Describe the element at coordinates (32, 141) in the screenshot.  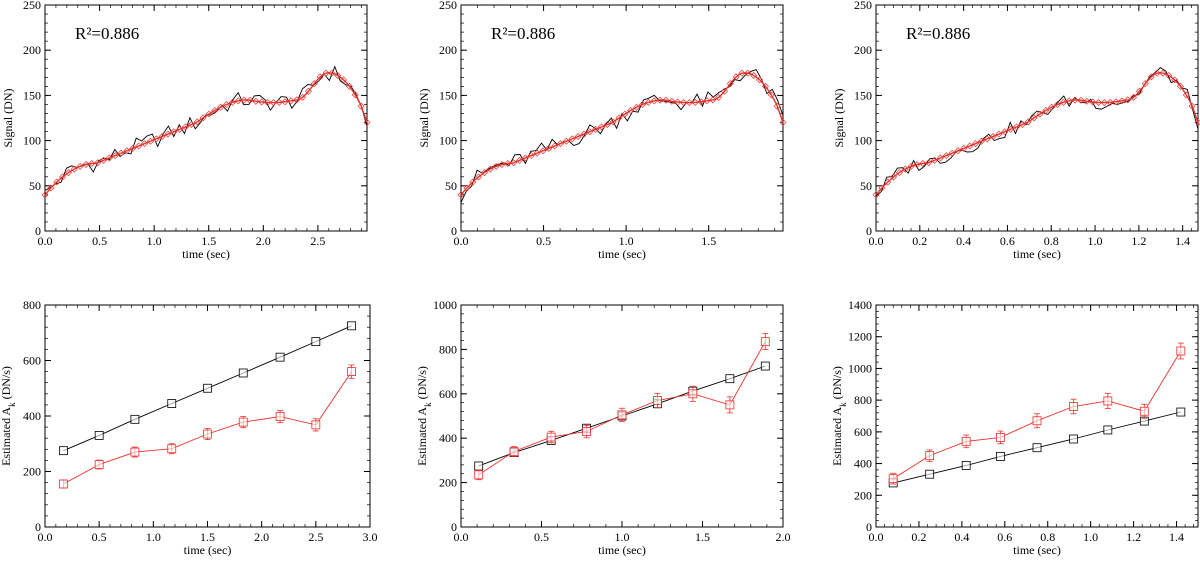
I see `signal-1-y-tick-label: 100` at that location.